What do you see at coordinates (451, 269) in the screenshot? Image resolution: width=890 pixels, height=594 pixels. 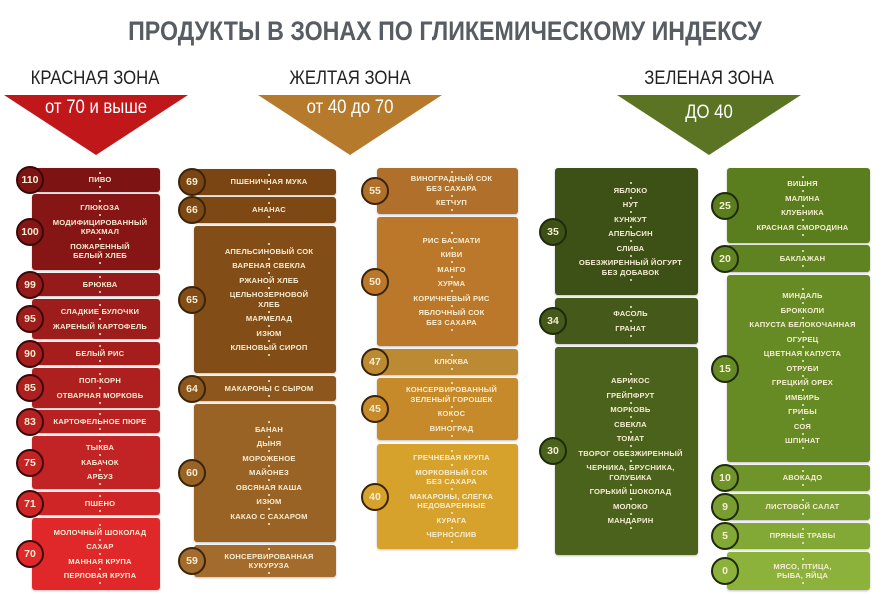 I see `food-item: МАНГО` at bounding box center [451, 269].